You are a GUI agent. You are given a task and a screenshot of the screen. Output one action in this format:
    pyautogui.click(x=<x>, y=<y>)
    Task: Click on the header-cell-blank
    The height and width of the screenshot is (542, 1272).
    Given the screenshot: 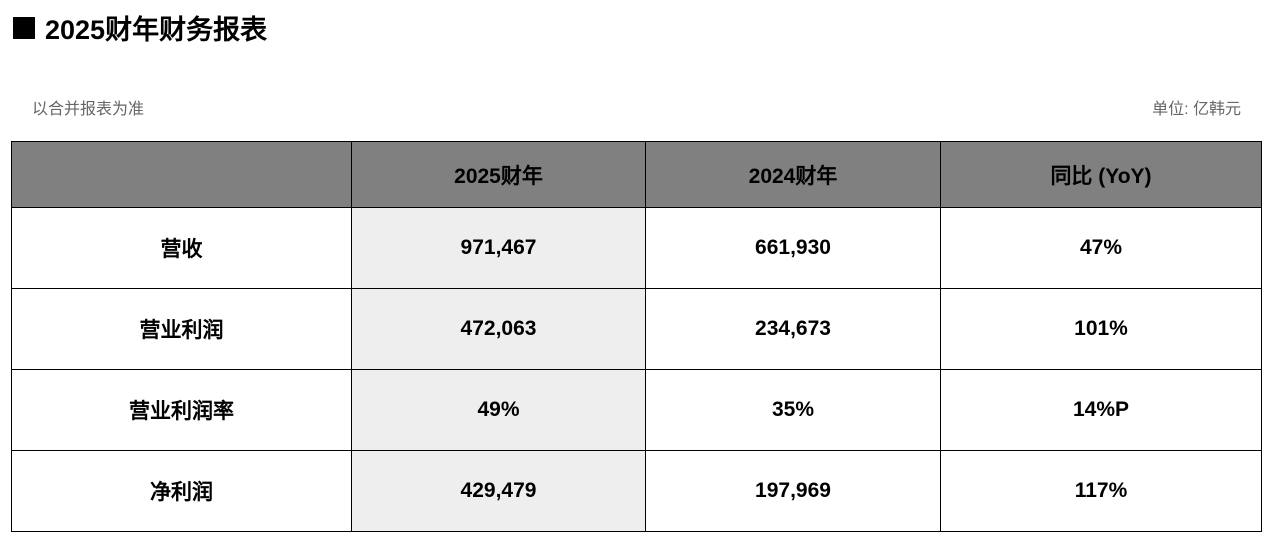 What is the action you would take?
    pyautogui.click(x=181, y=174)
    